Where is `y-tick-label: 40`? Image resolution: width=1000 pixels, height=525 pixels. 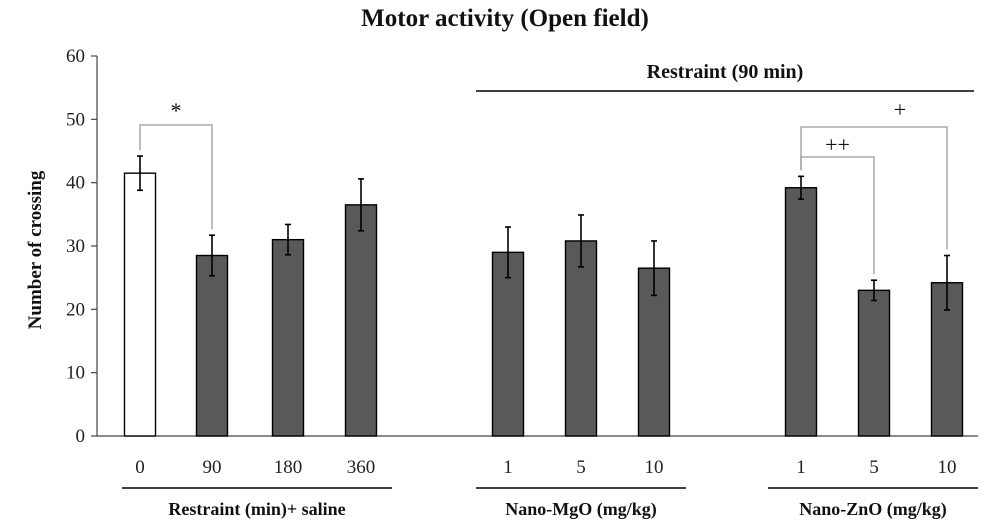 y-tick-label: 40 is located at coordinates (75, 183).